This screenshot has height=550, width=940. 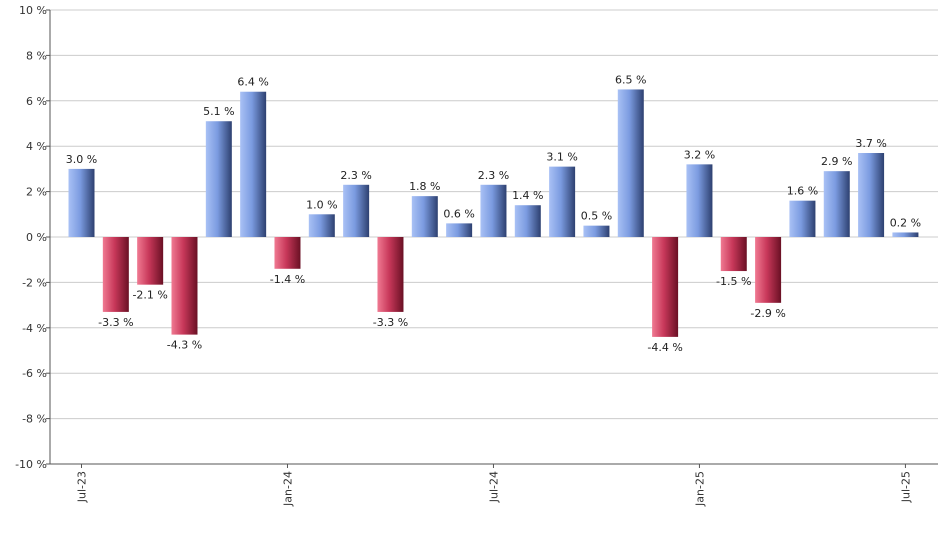 I want to click on data-label-jul-25: 0.2 %, so click(x=905, y=222).